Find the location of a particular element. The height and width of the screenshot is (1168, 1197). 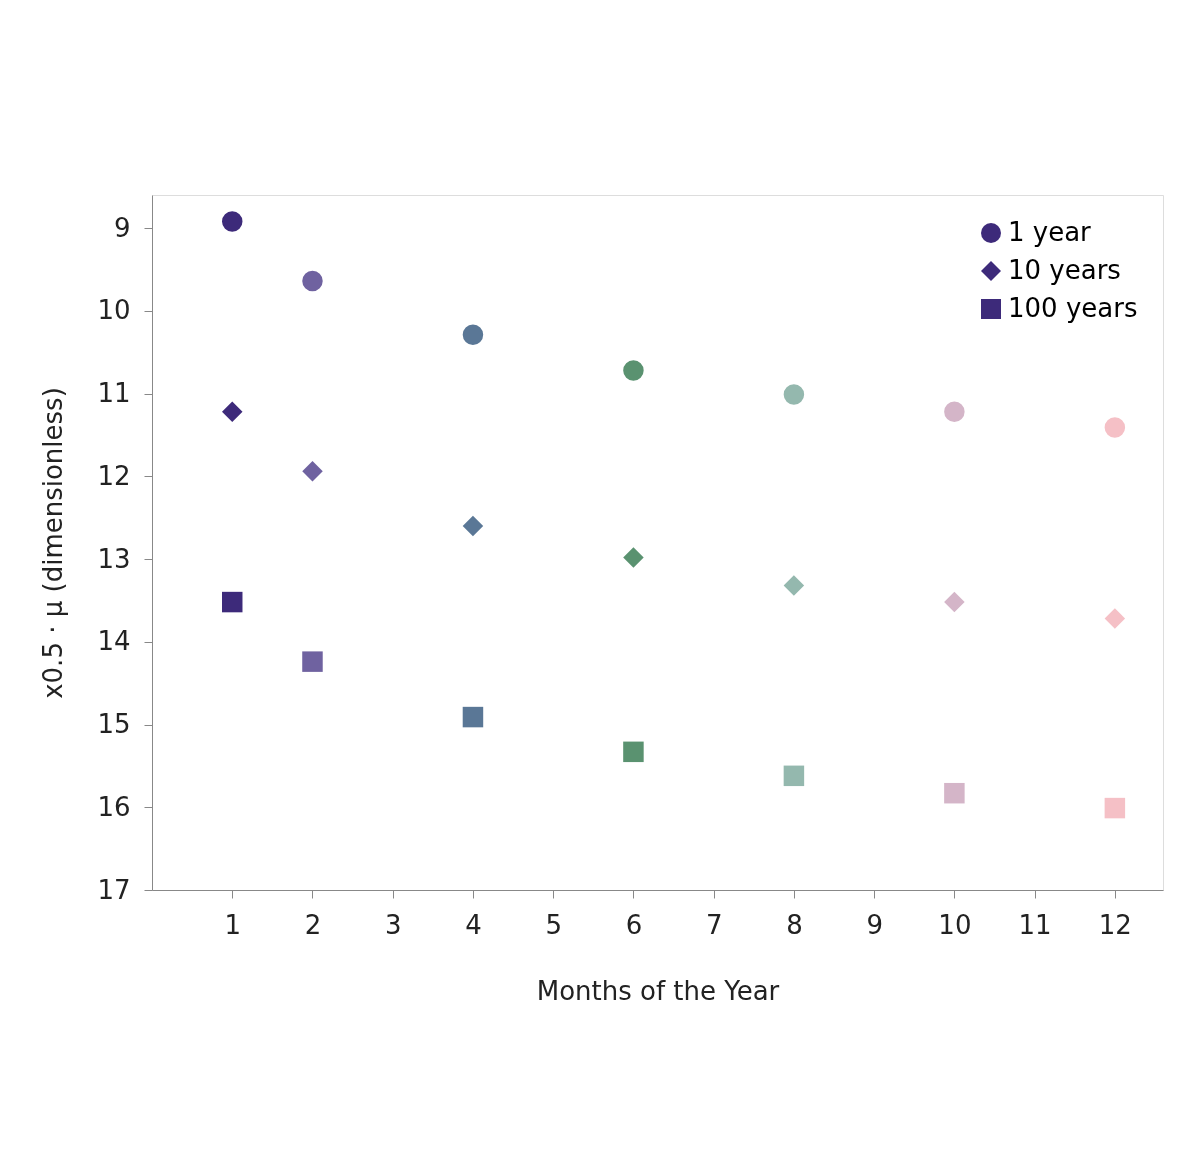

x-tick-label: 5 is located at coordinates (553, 924).